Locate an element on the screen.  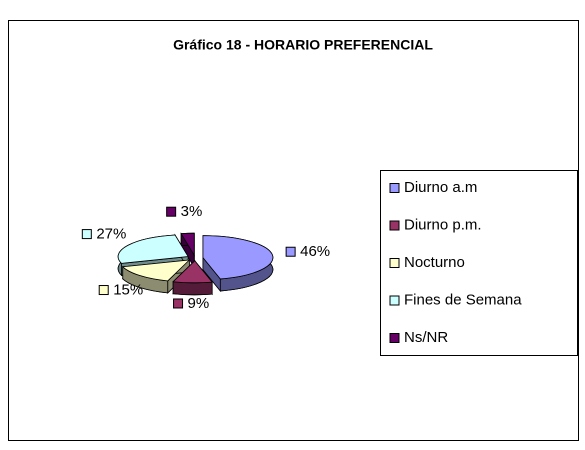
value-label: 27% is located at coordinates (111, 234).